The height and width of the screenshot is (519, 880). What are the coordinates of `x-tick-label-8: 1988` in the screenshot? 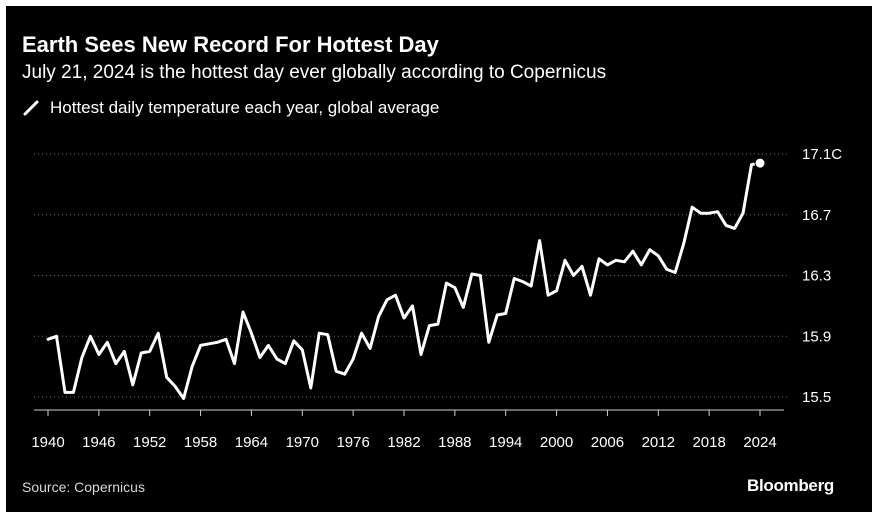 It's located at (454, 442).